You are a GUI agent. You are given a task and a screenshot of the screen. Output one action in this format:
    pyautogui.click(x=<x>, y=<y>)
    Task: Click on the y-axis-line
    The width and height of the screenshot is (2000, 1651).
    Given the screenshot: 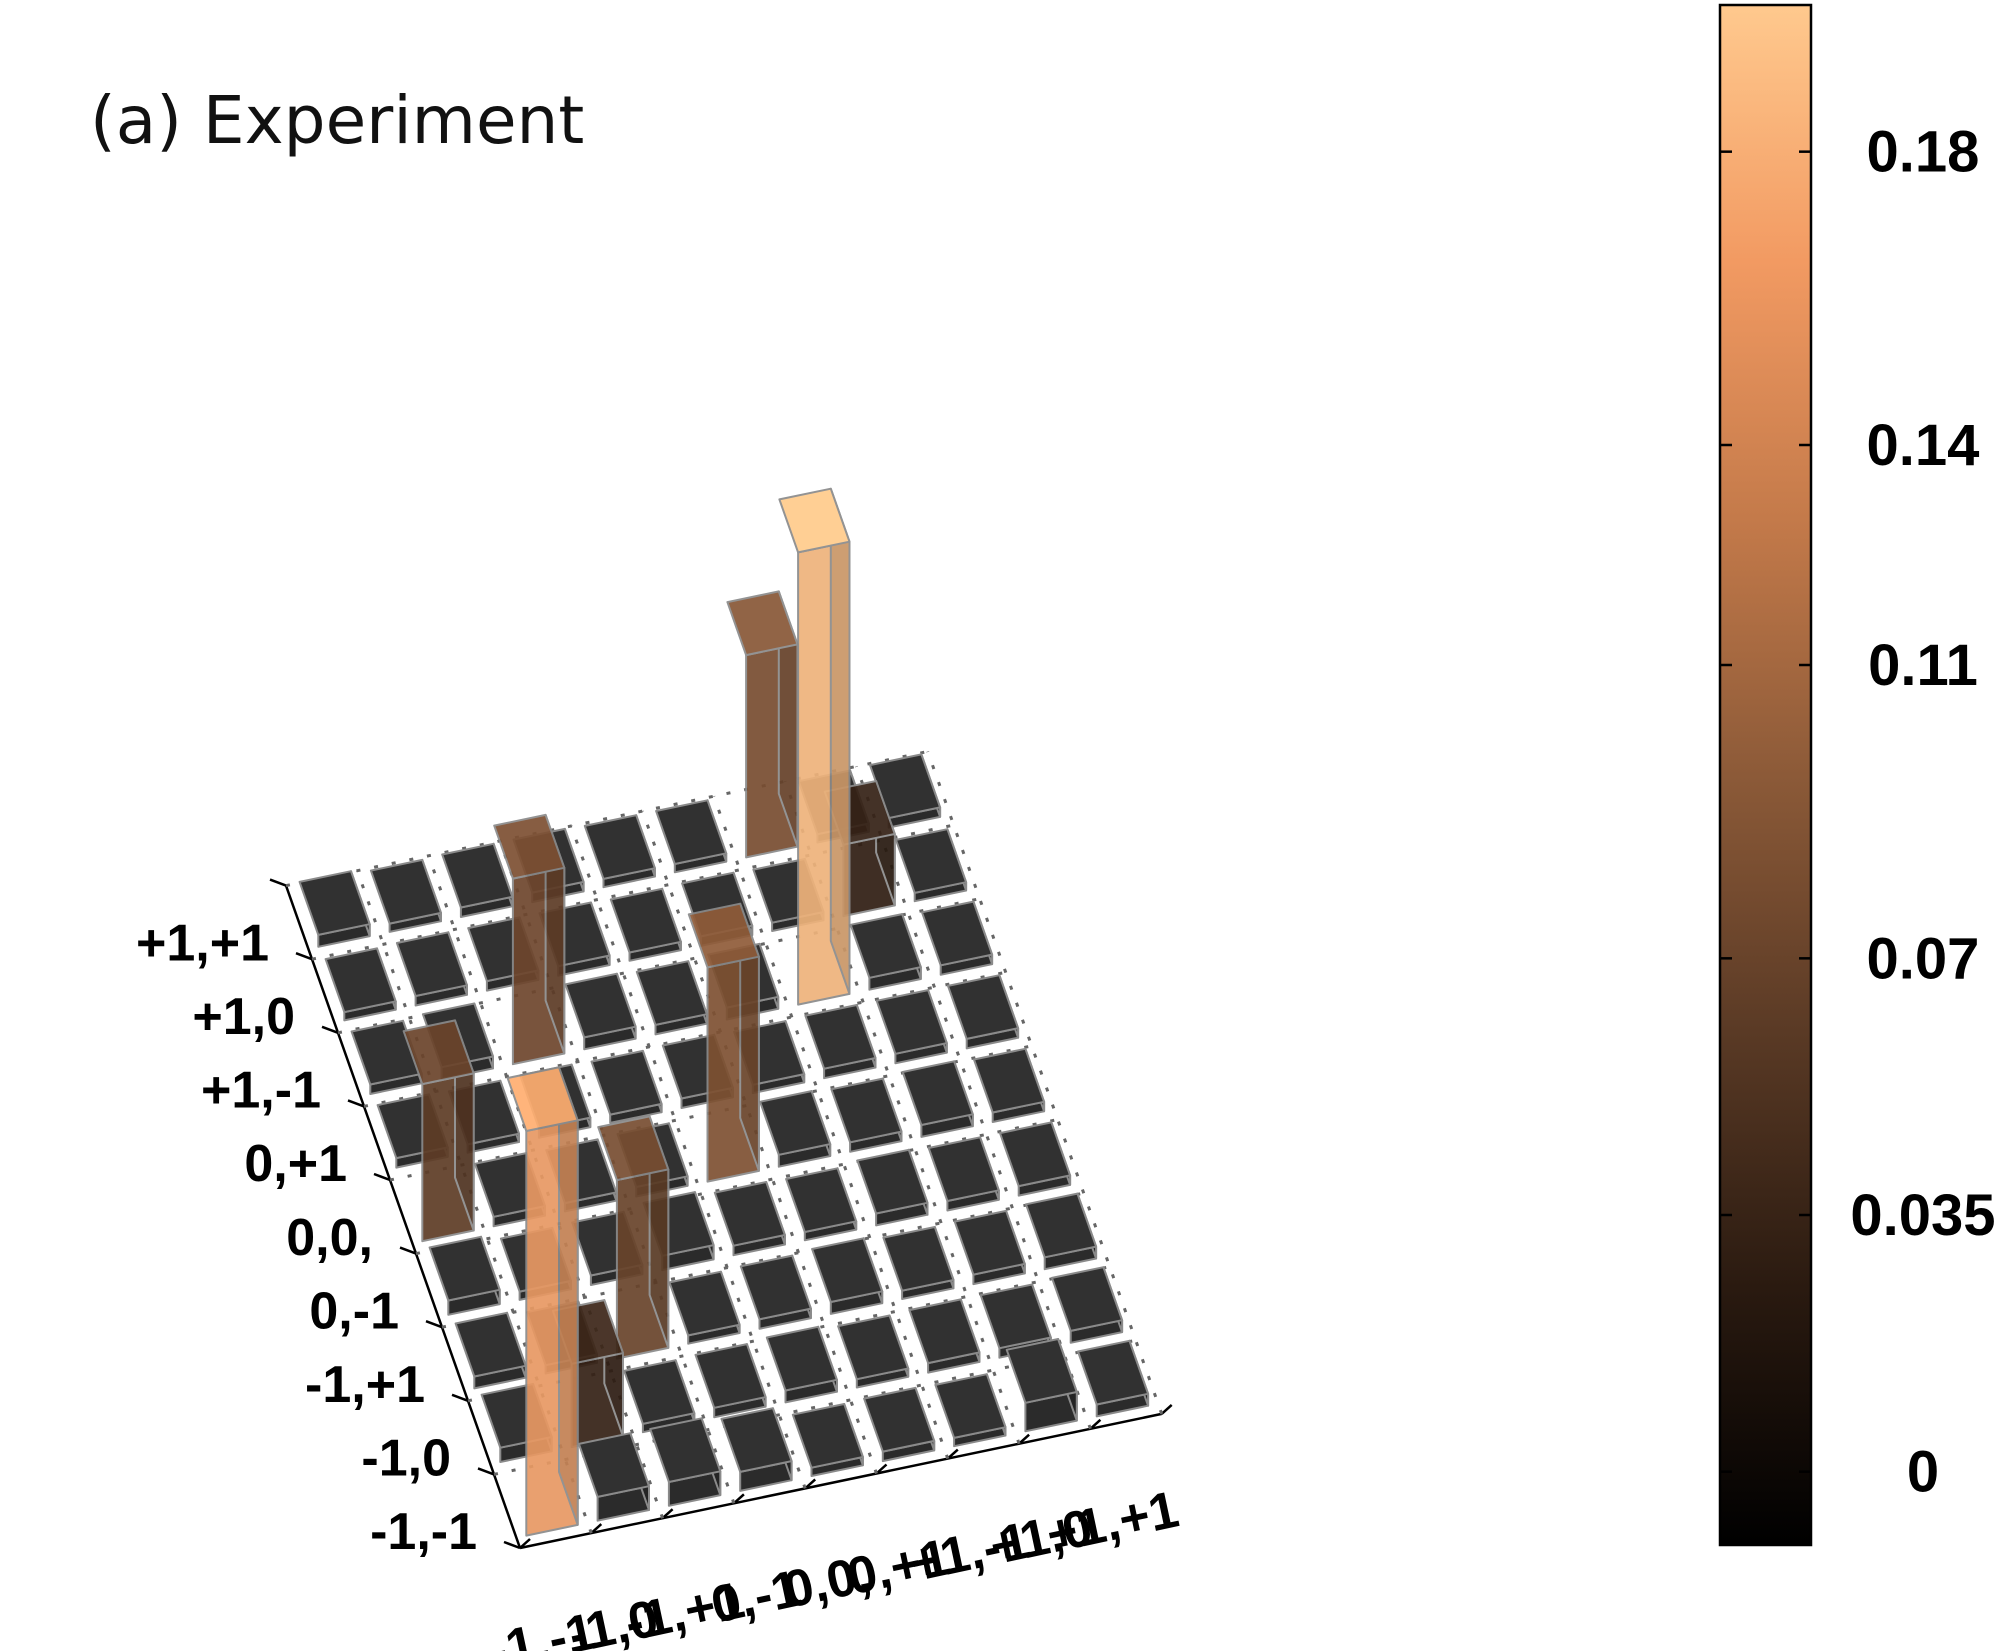 What is the action you would take?
    pyautogui.click(x=403, y=1217)
    